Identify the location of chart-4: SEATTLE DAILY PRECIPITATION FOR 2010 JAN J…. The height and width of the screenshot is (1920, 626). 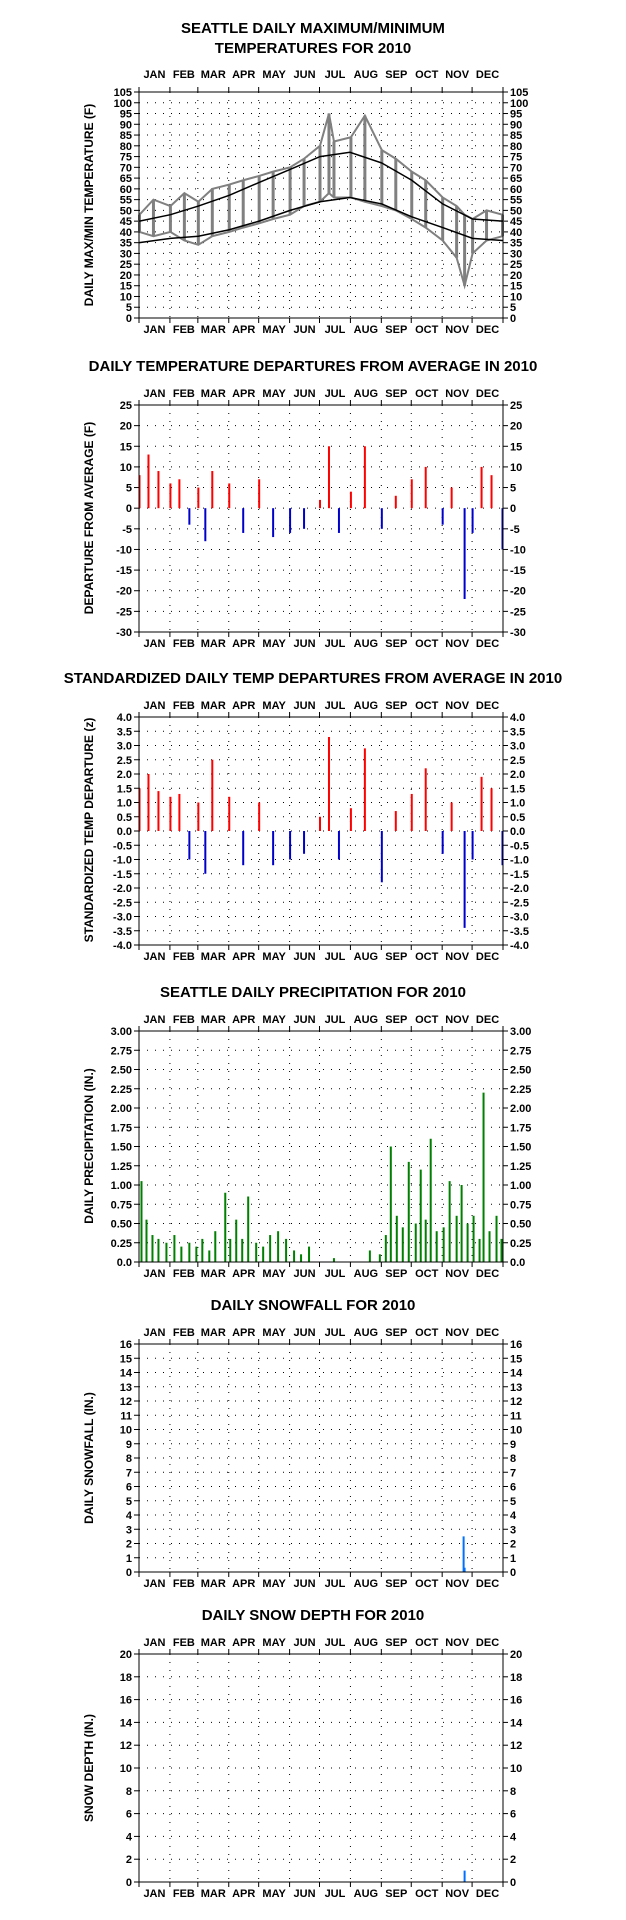
(306, 1132).